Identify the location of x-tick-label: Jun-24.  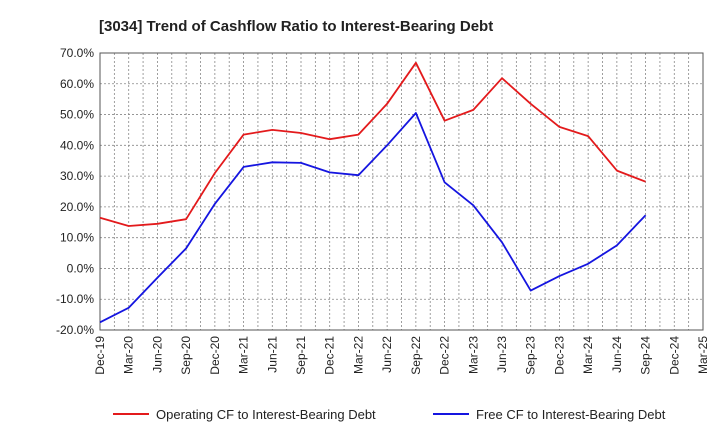
(617, 354).